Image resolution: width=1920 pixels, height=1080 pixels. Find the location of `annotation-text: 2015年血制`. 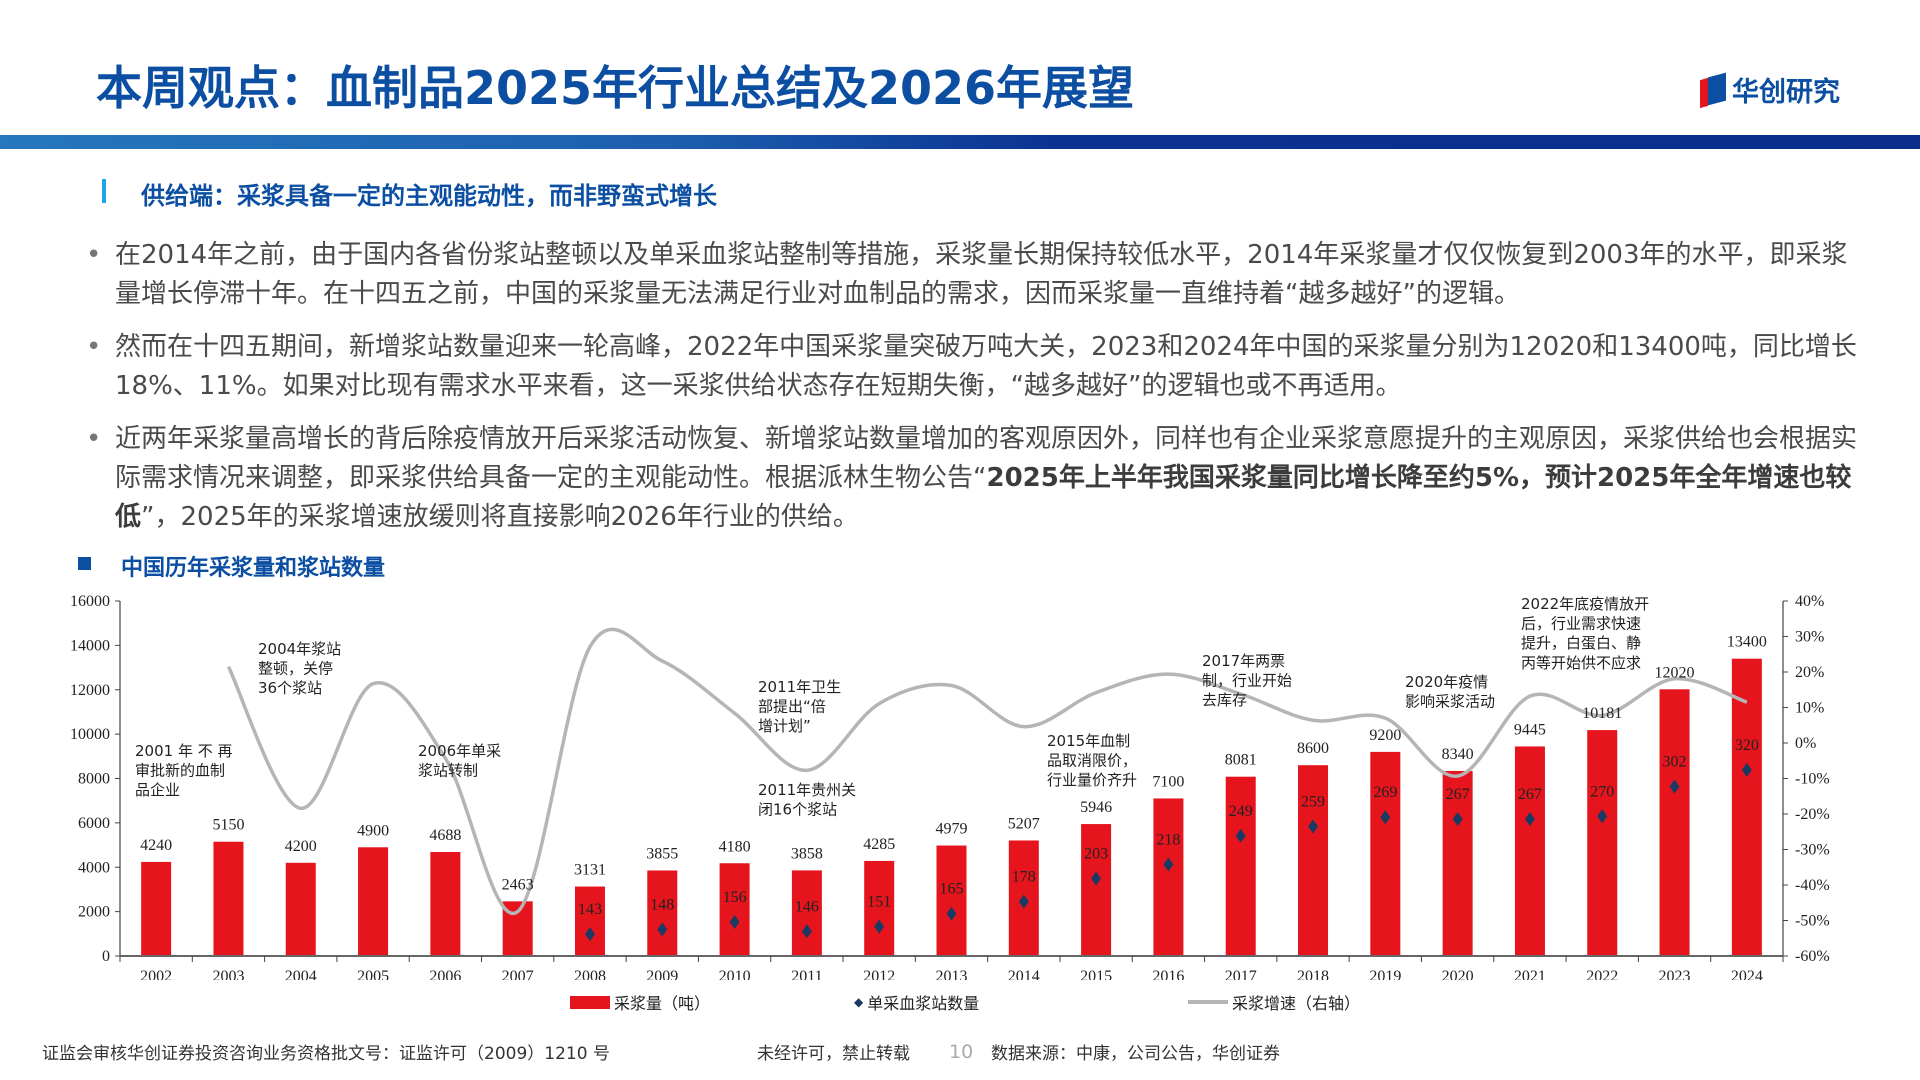

annotation-text: 2015年血制 is located at coordinates (1088, 741).